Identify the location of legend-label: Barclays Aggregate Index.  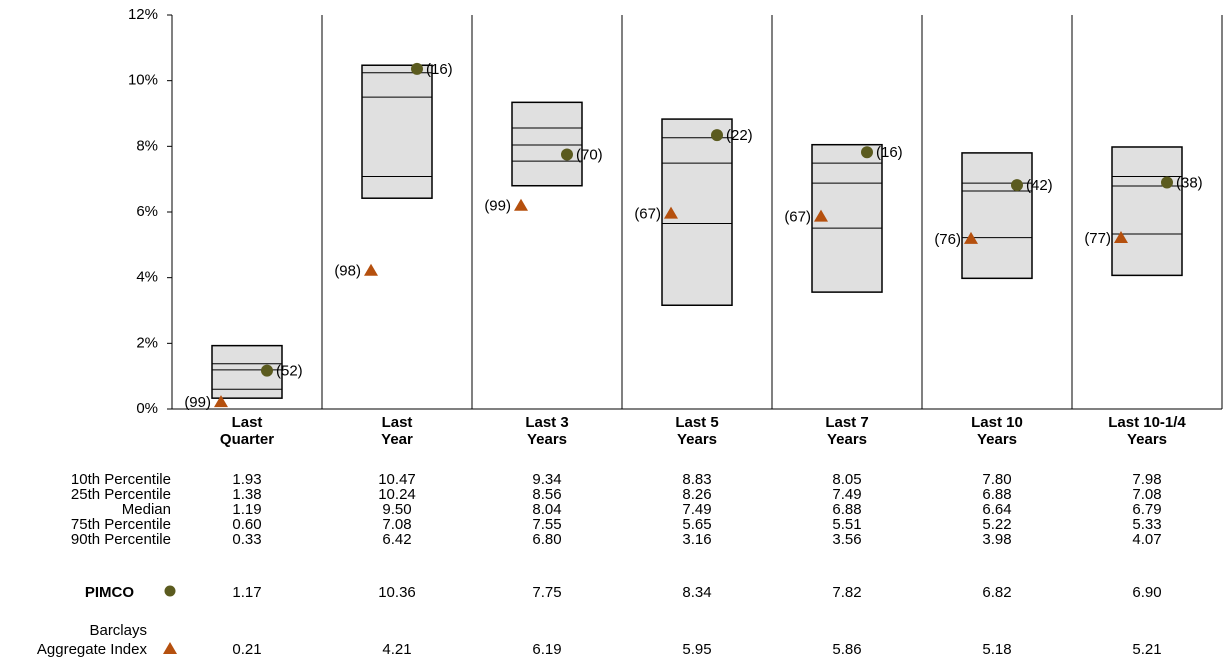
(92, 640).